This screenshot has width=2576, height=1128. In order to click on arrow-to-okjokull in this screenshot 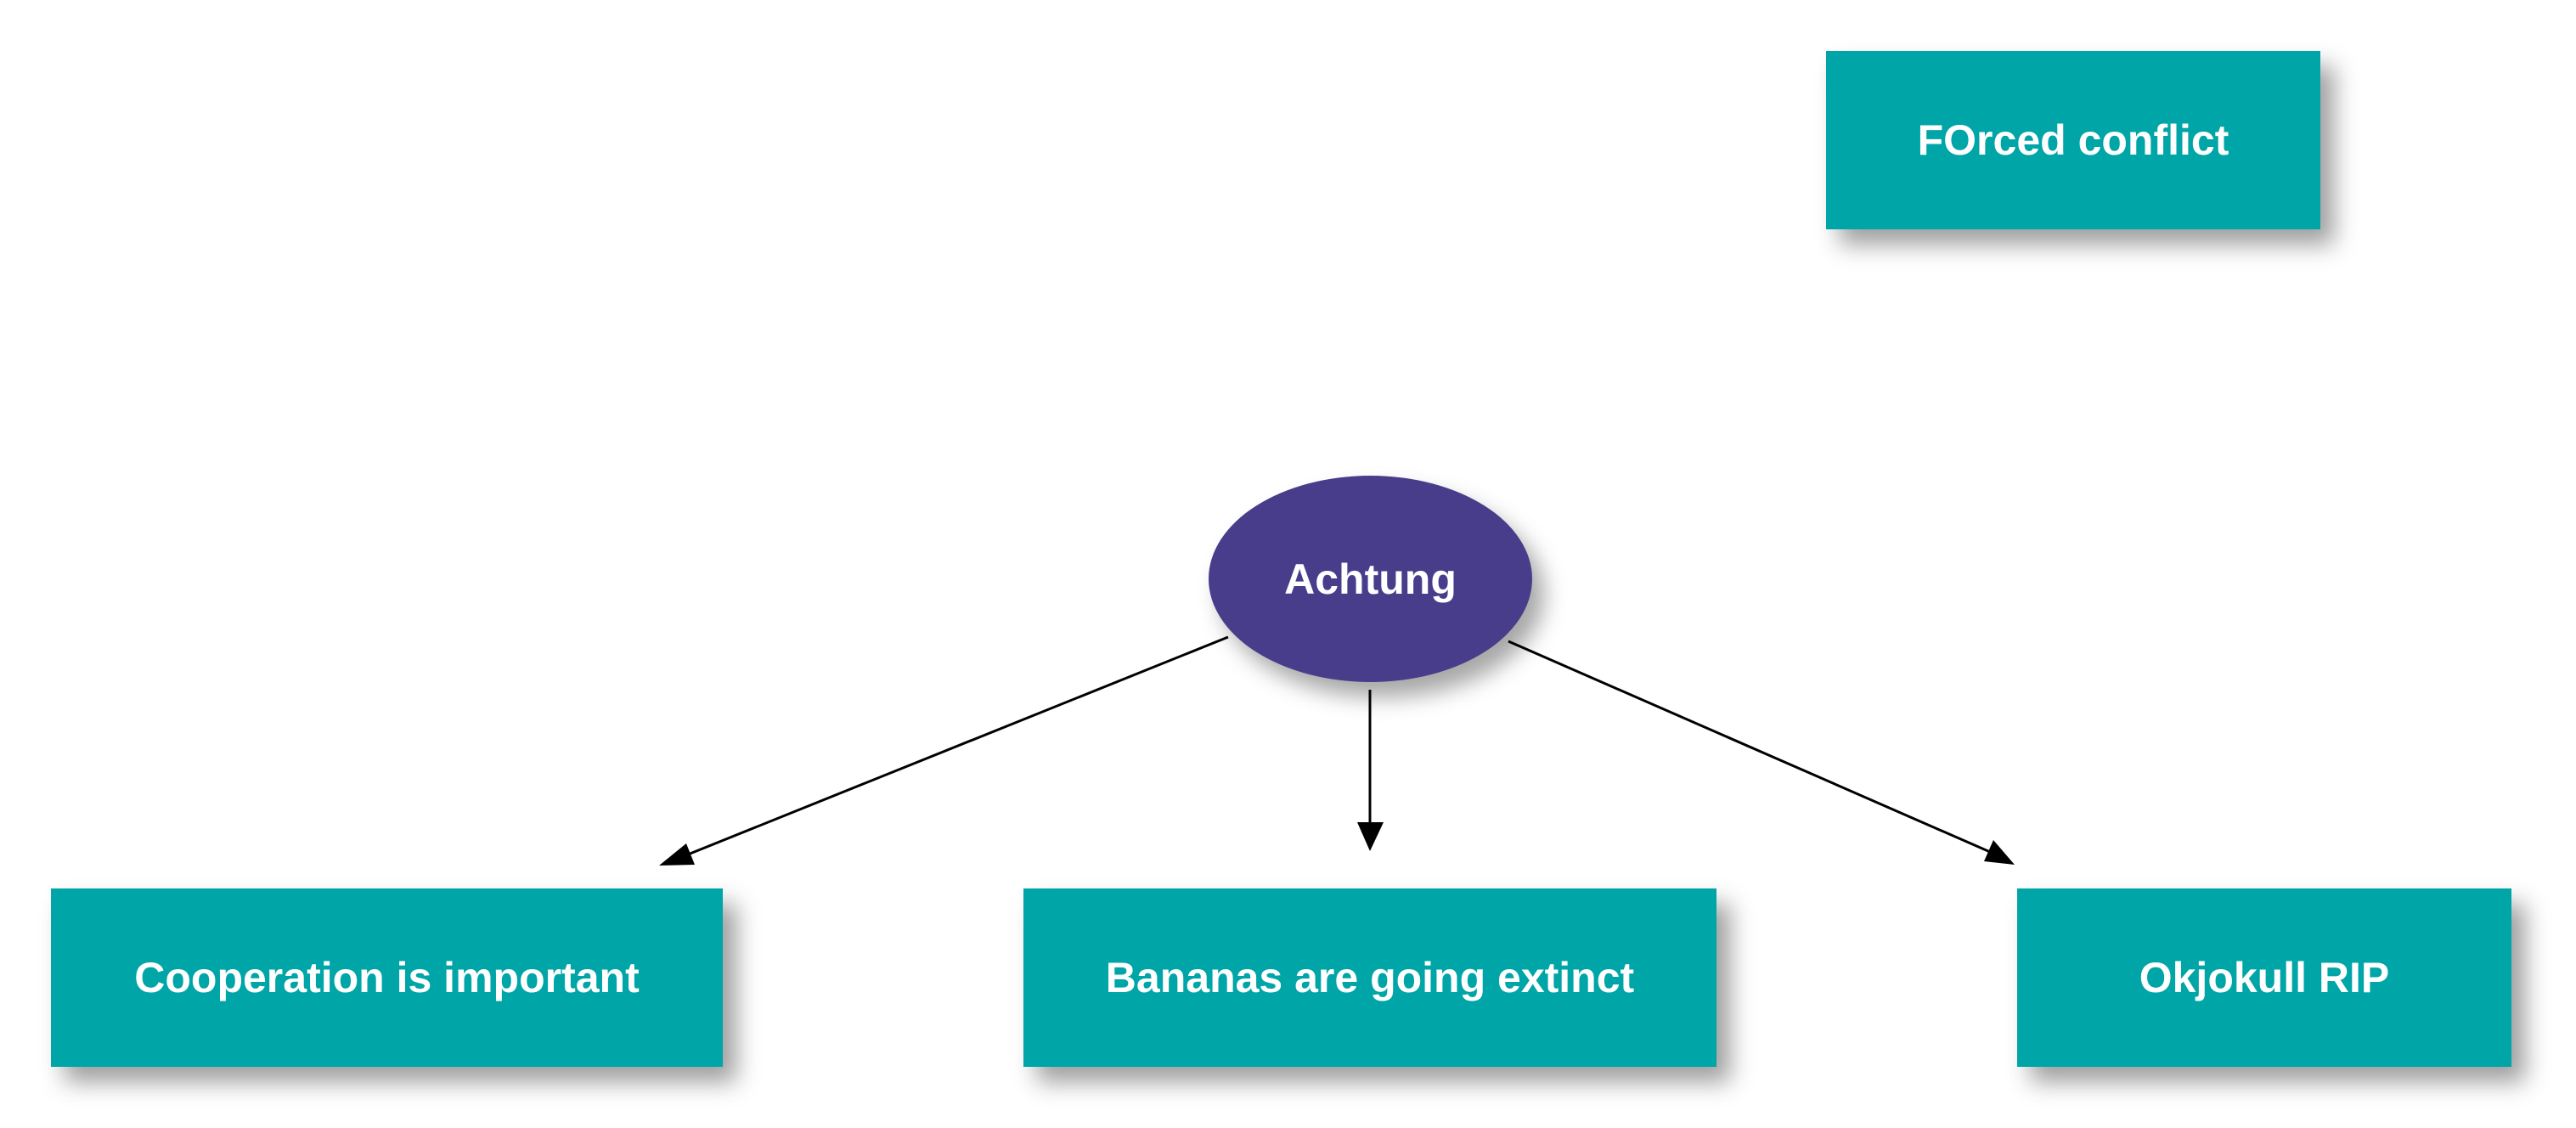, I will do `click(1752, 748)`.